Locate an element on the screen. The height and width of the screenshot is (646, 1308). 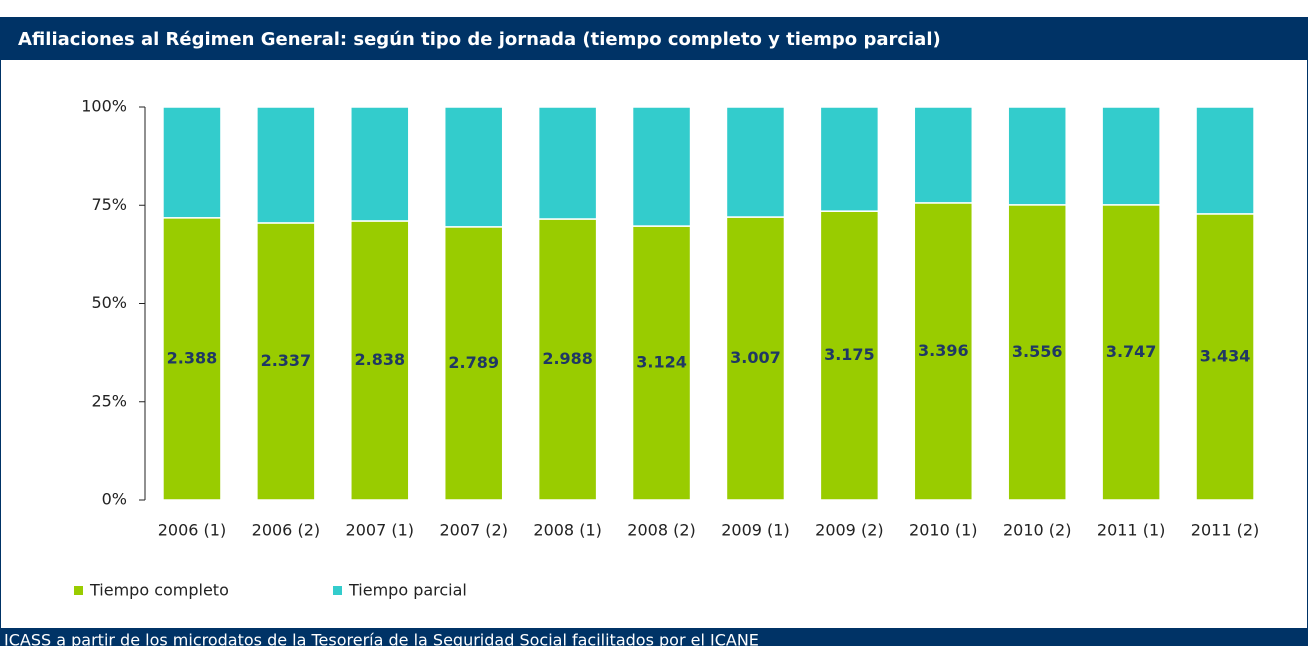
legend-label: Tiempo completo is located at coordinates (159, 590).